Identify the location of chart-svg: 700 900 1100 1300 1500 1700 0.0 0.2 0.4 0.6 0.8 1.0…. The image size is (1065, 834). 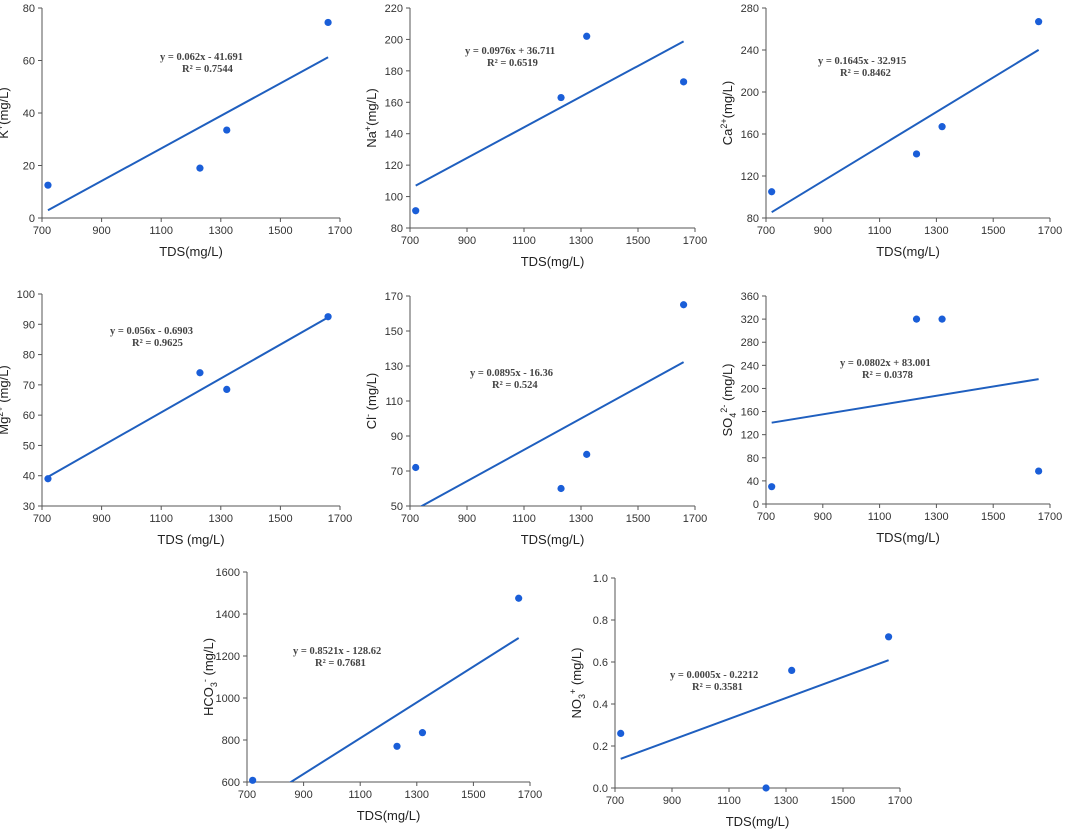
(740, 701).